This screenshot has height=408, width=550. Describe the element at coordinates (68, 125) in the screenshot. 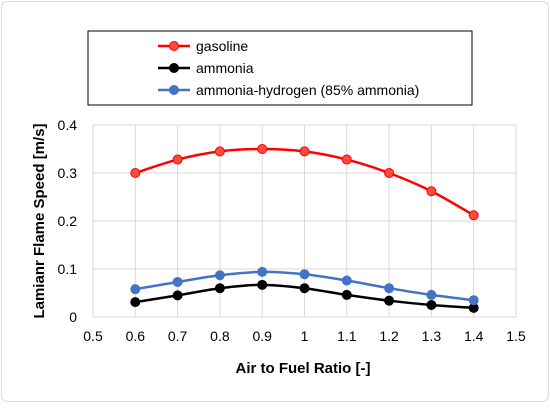

I see `y-tick-label: 0.4` at that location.